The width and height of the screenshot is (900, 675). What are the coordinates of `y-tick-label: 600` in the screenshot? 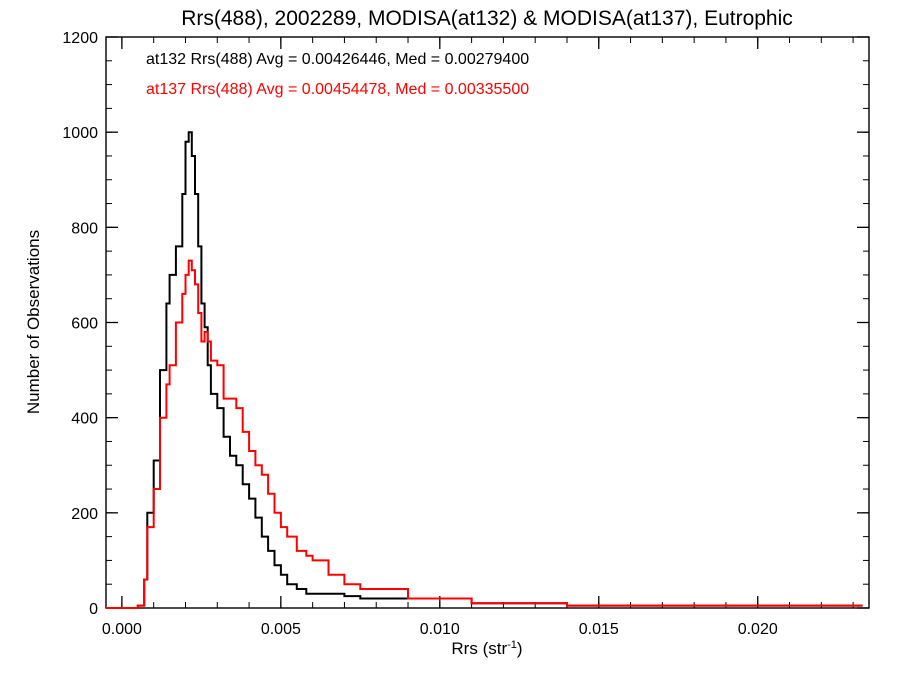 It's located at (84, 324).